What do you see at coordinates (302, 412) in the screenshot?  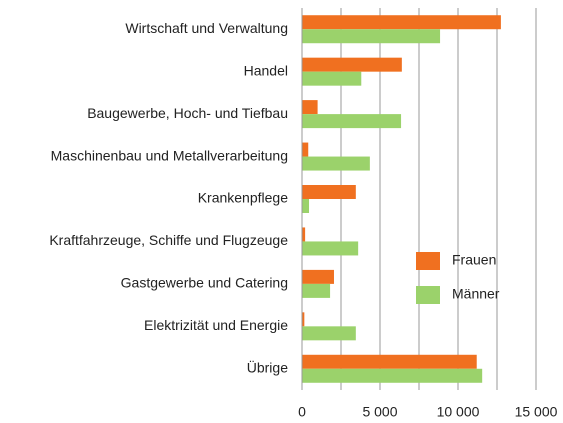 I see `x-tick-label: 0` at bounding box center [302, 412].